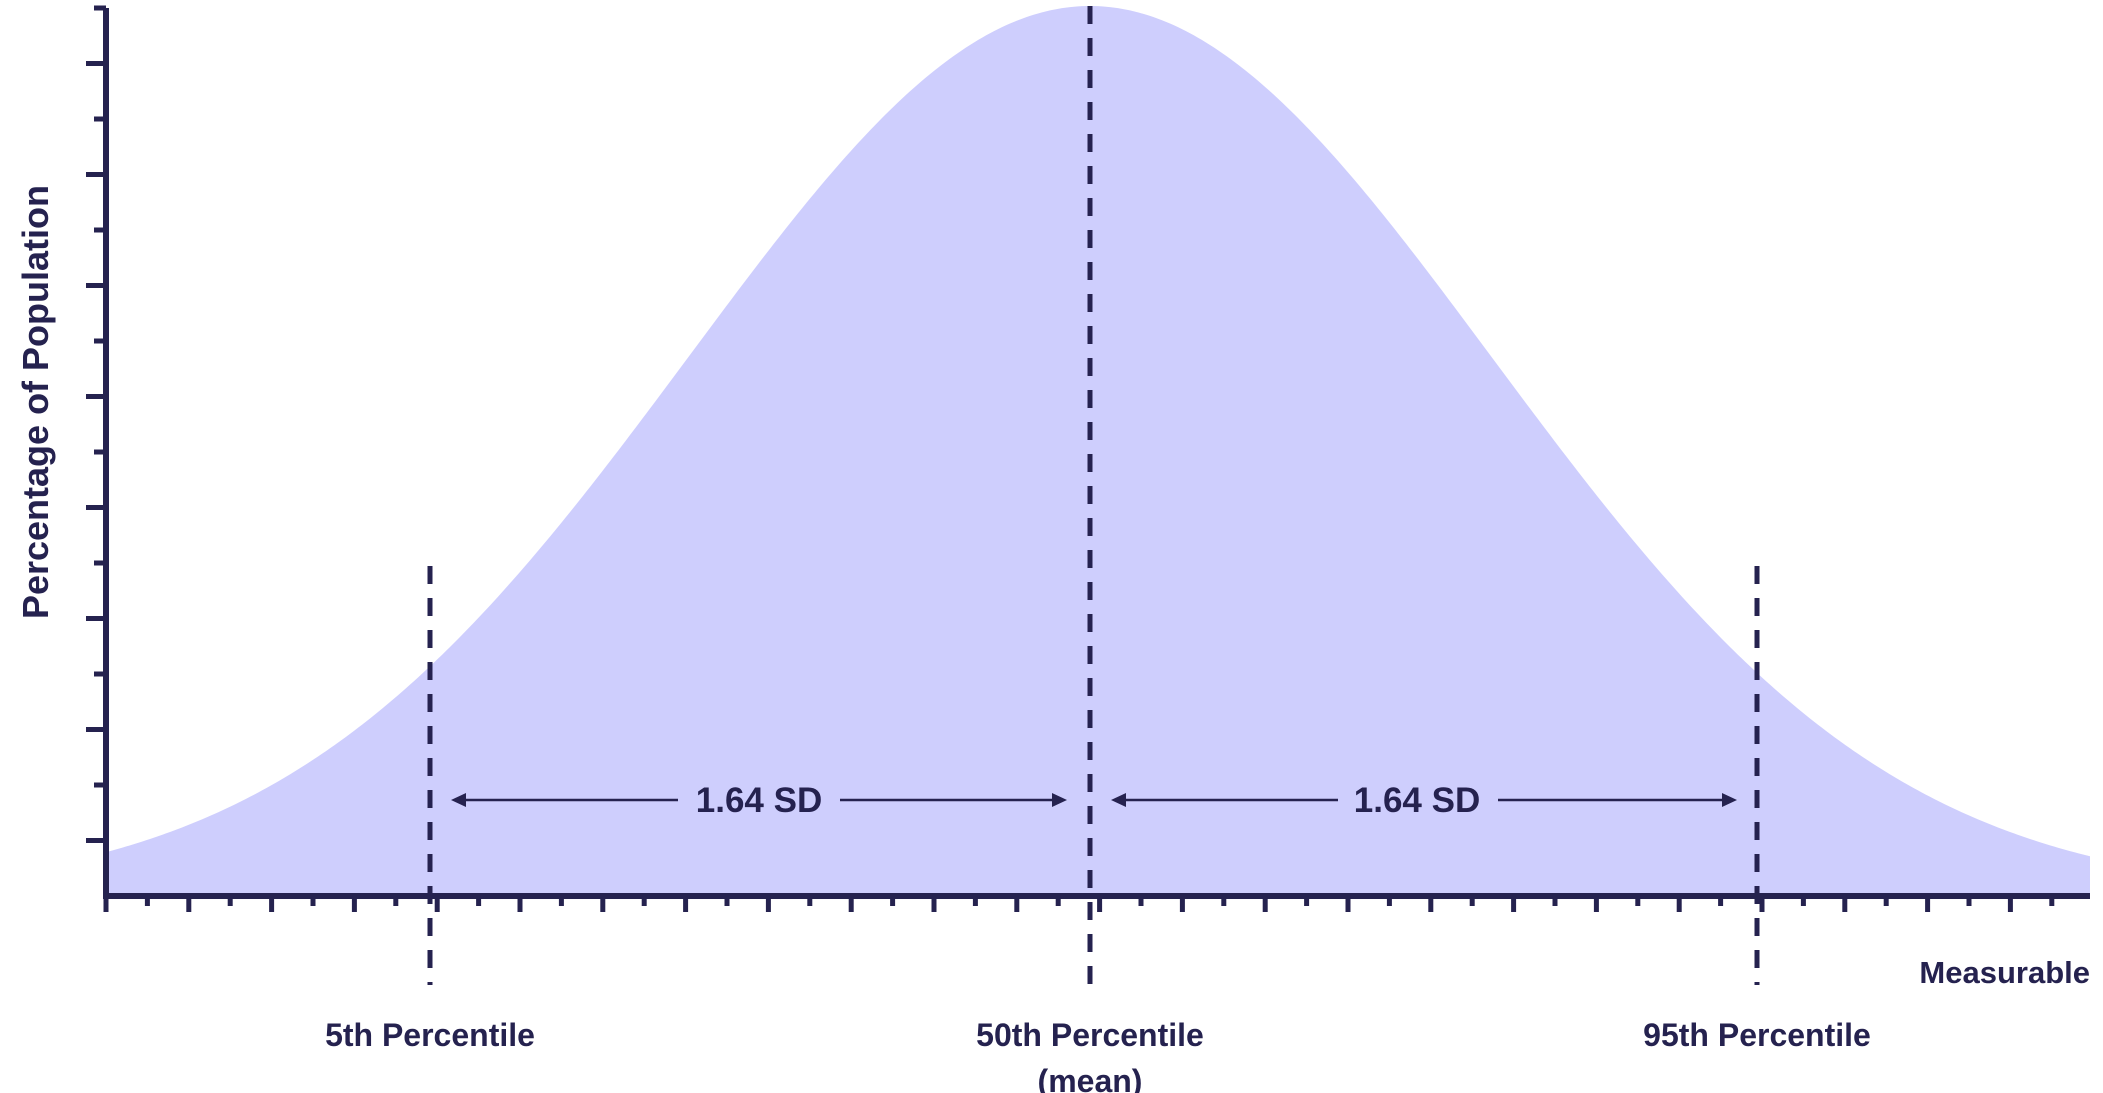  What do you see at coordinates (2004, 972) in the screenshot?
I see `x-axis-label: Measurable` at bounding box center [2004, 972].